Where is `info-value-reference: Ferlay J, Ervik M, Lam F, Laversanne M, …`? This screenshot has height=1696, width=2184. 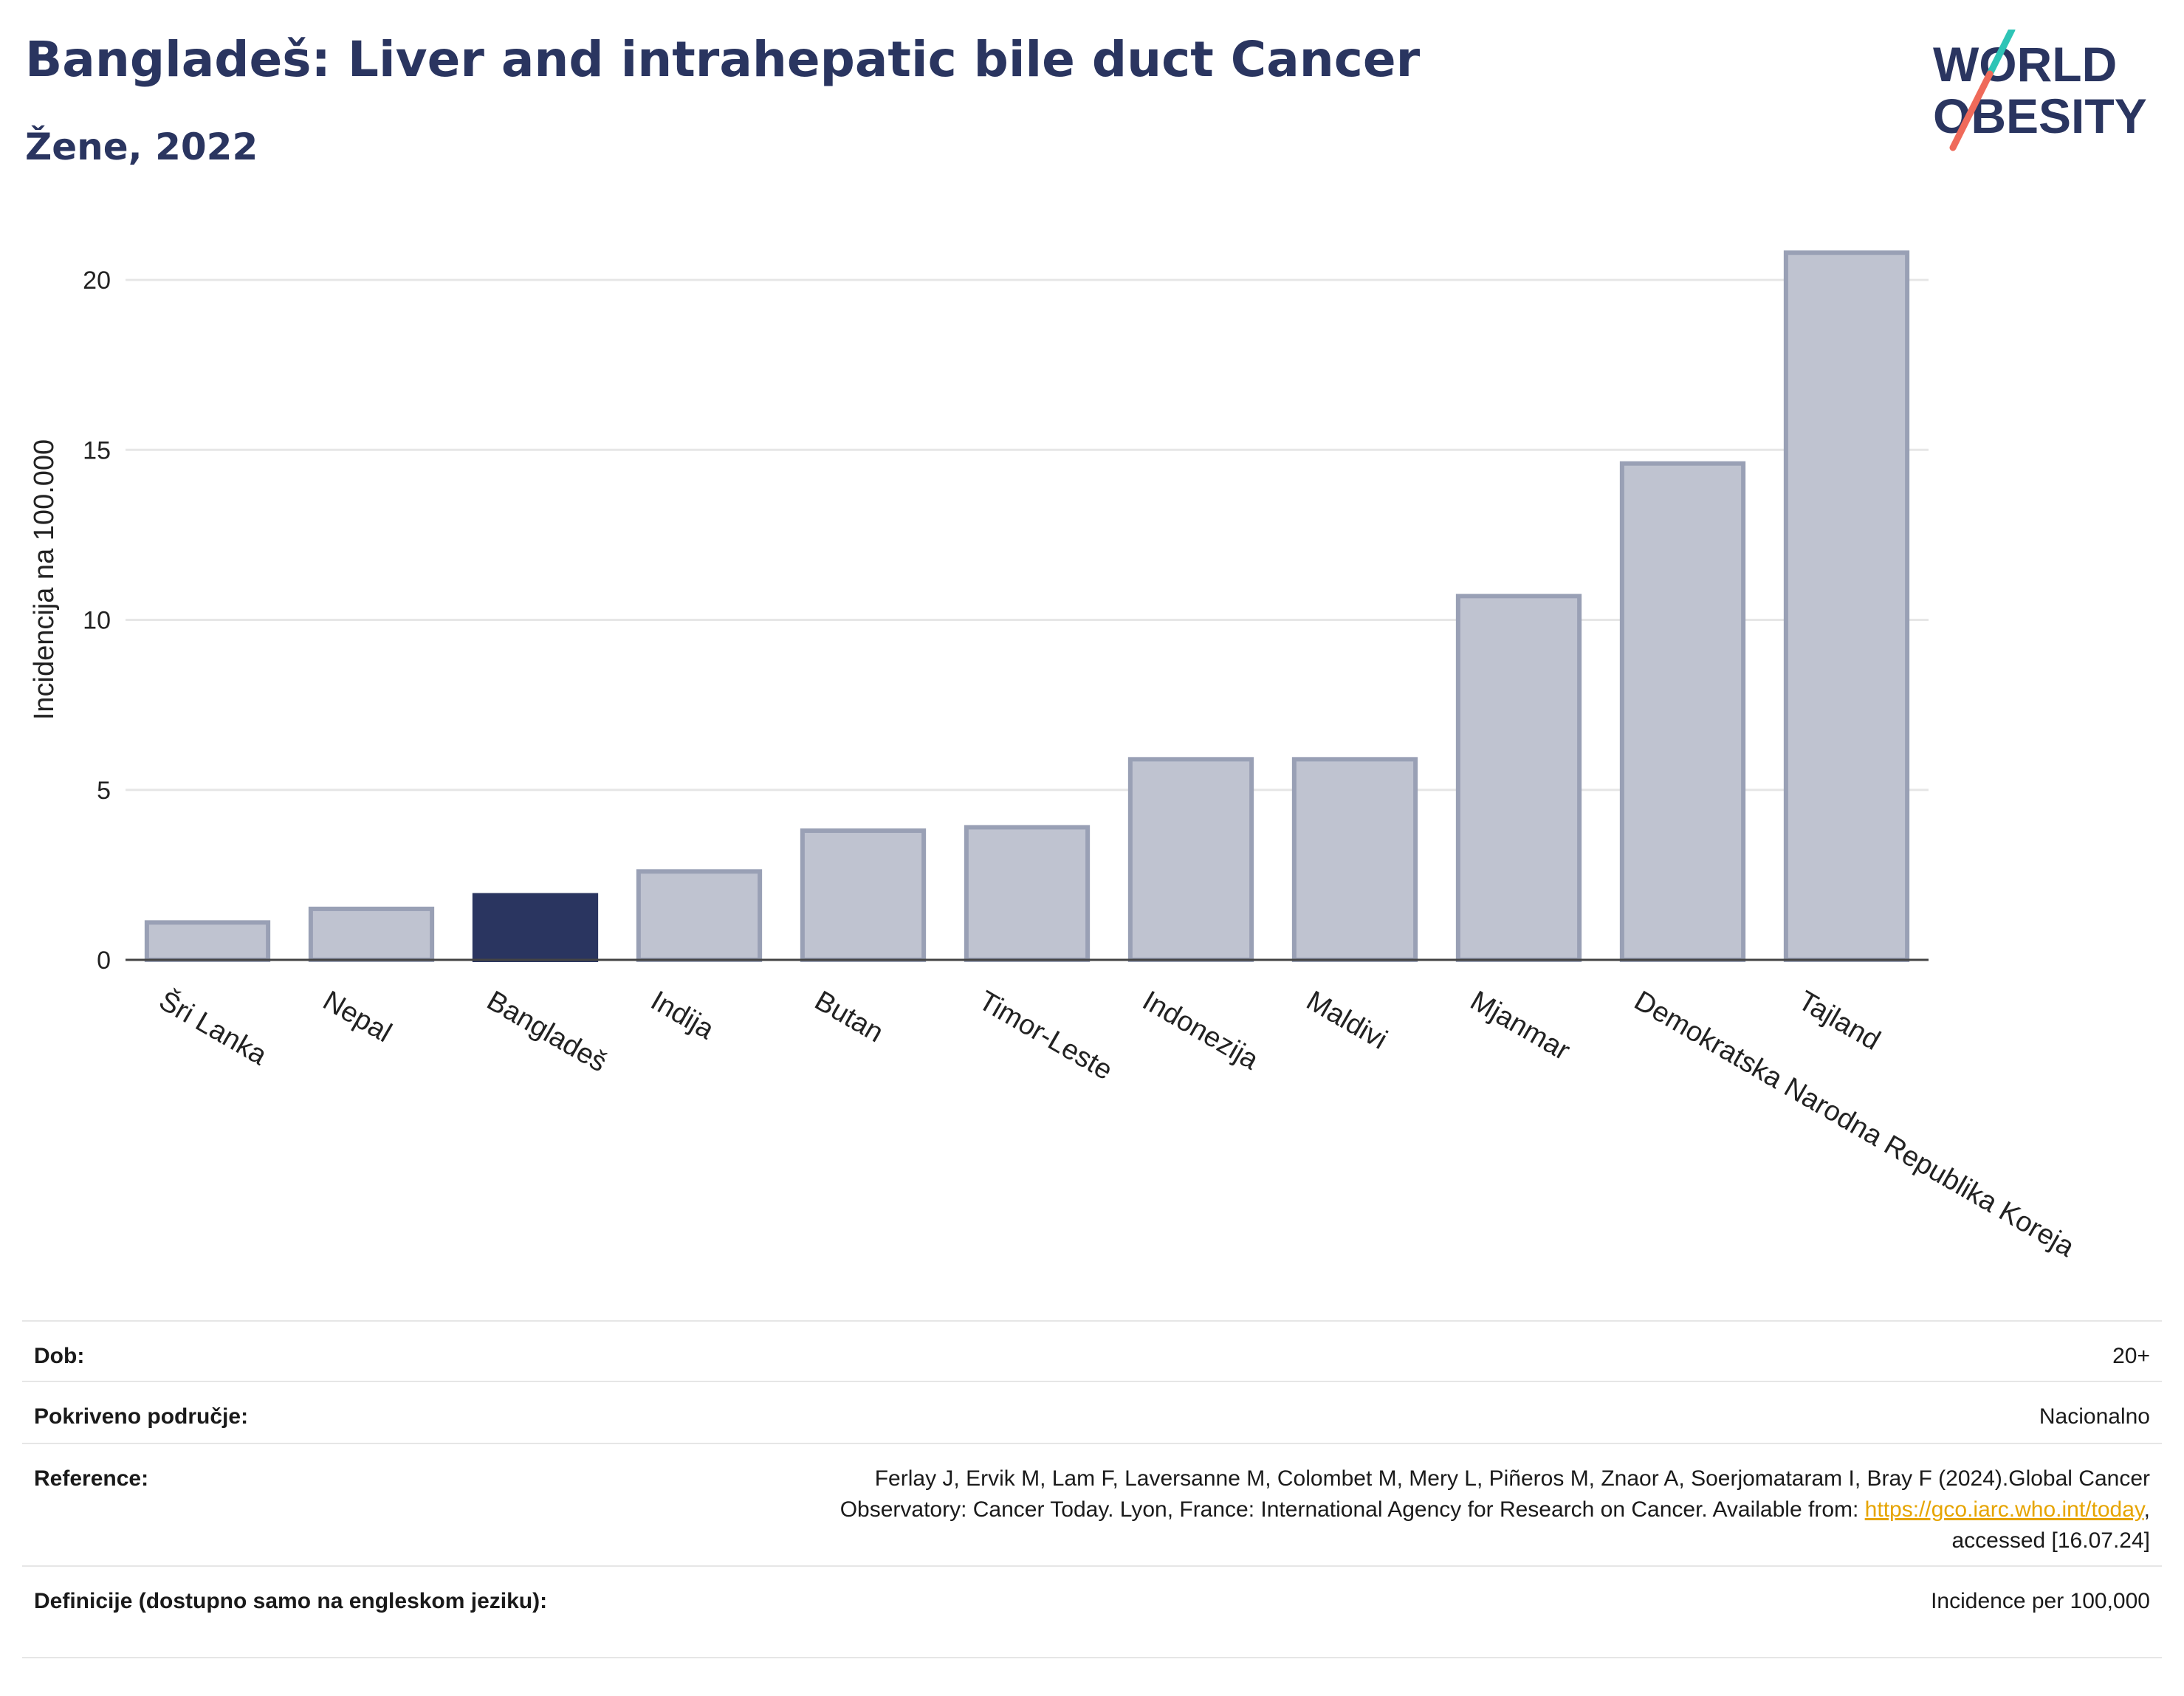 info-value-reference: Ferlay J, Ervik M, Lam F, Laversanne M, … is located at coordinates (1501, 1504).